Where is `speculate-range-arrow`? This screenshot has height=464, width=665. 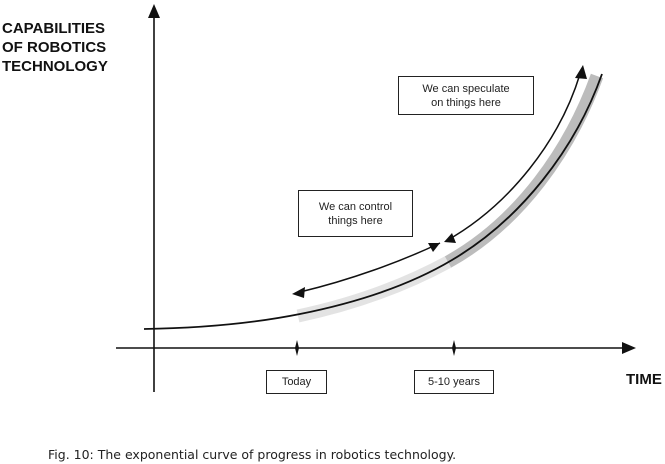 speculate-range-arrow is located at coordinates (513, 157).